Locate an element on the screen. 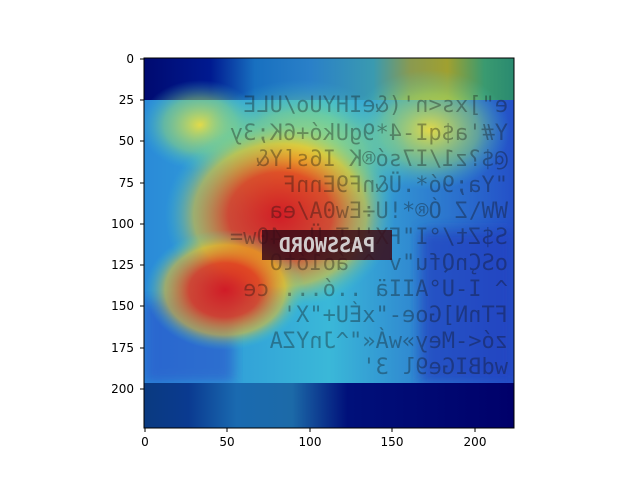  x-axis: 0 50 100 150 200 is located at coordinates (313, 438).